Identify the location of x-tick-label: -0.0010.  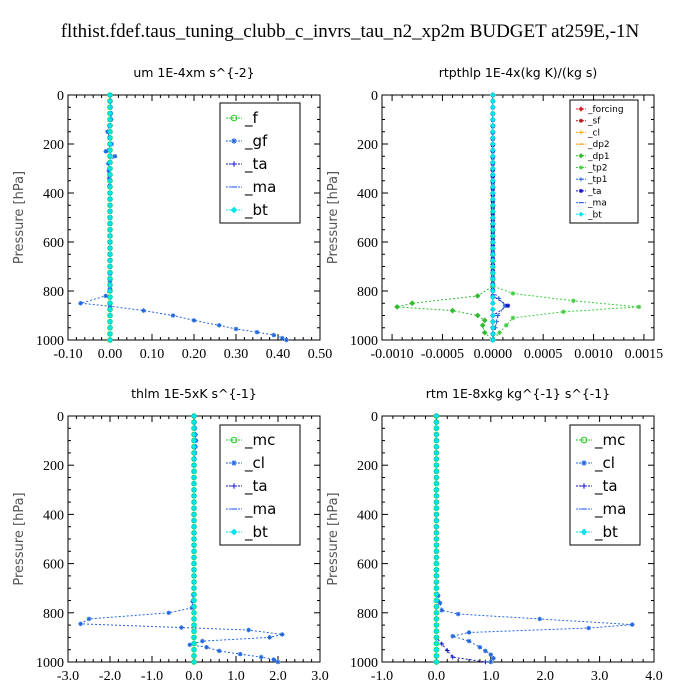
(391, 354).